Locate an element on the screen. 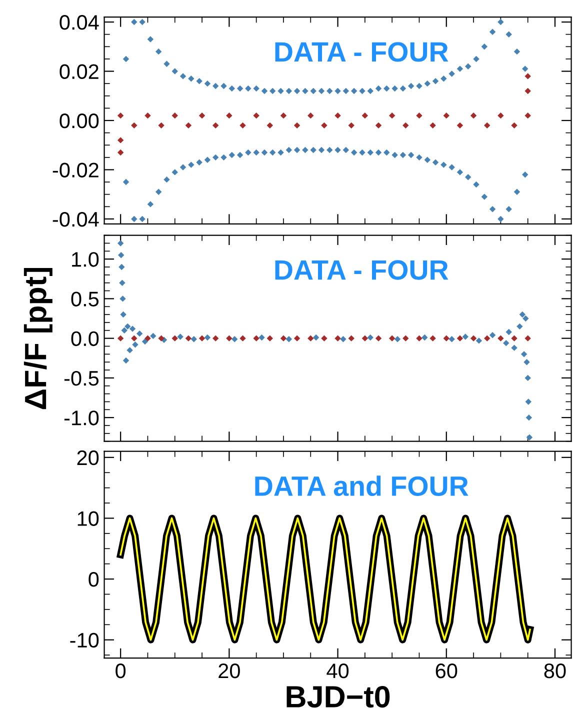 This screenshot has height=713, width=573. y-tick-label: 0.04 is located at coordinates (79, 22).